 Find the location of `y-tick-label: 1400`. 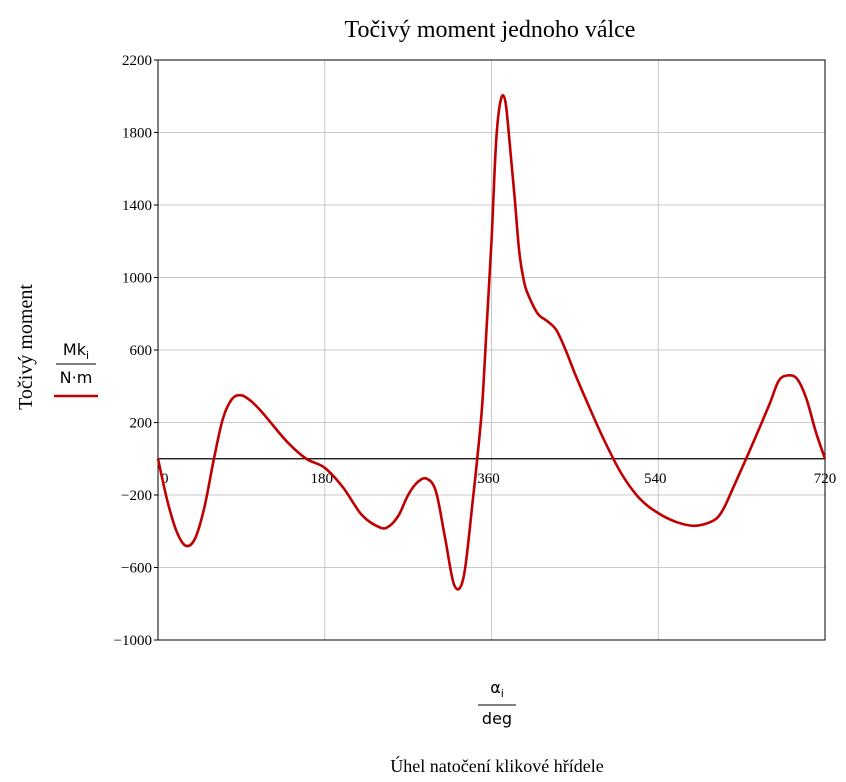

y-tick-label: 1400 is located at coordinates (137, 206).